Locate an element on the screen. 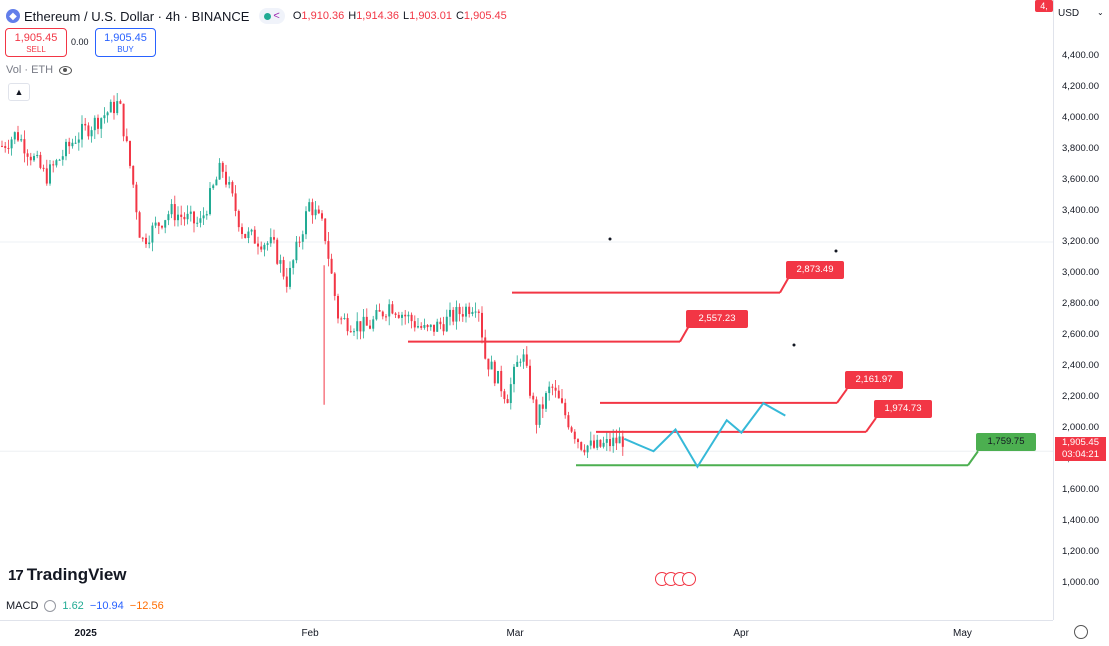 This screenshot has width=1109, height=646. price-level-label: 2,873.49 is located at coordinates (815, 269).